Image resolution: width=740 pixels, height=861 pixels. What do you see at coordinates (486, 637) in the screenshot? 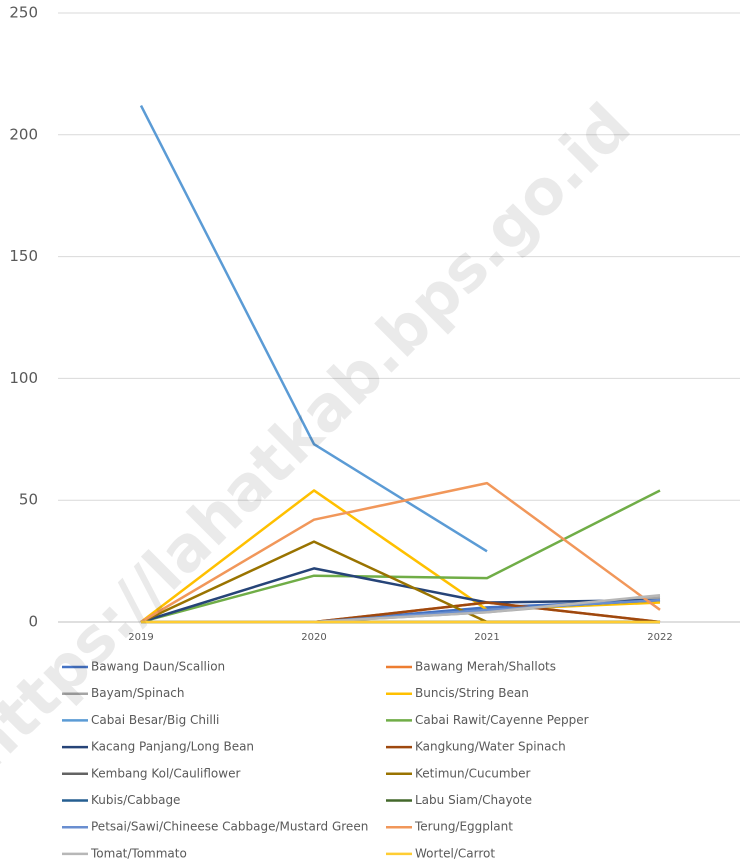
I see `x-tick-label: 2021` at bounding box center [486, 637].